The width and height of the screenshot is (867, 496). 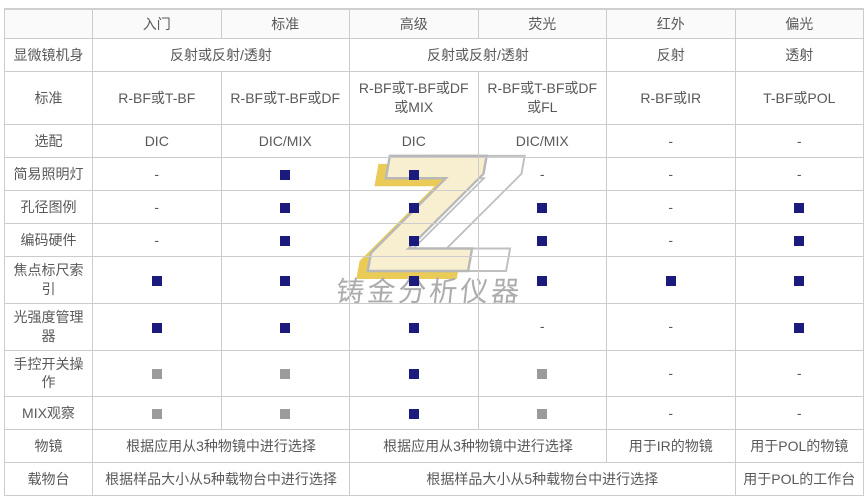 What do you see at coordinates (157, 141) in the screenshot?
I see `cell-optional-modes-0: DIC` at bounding box center [157, 141].